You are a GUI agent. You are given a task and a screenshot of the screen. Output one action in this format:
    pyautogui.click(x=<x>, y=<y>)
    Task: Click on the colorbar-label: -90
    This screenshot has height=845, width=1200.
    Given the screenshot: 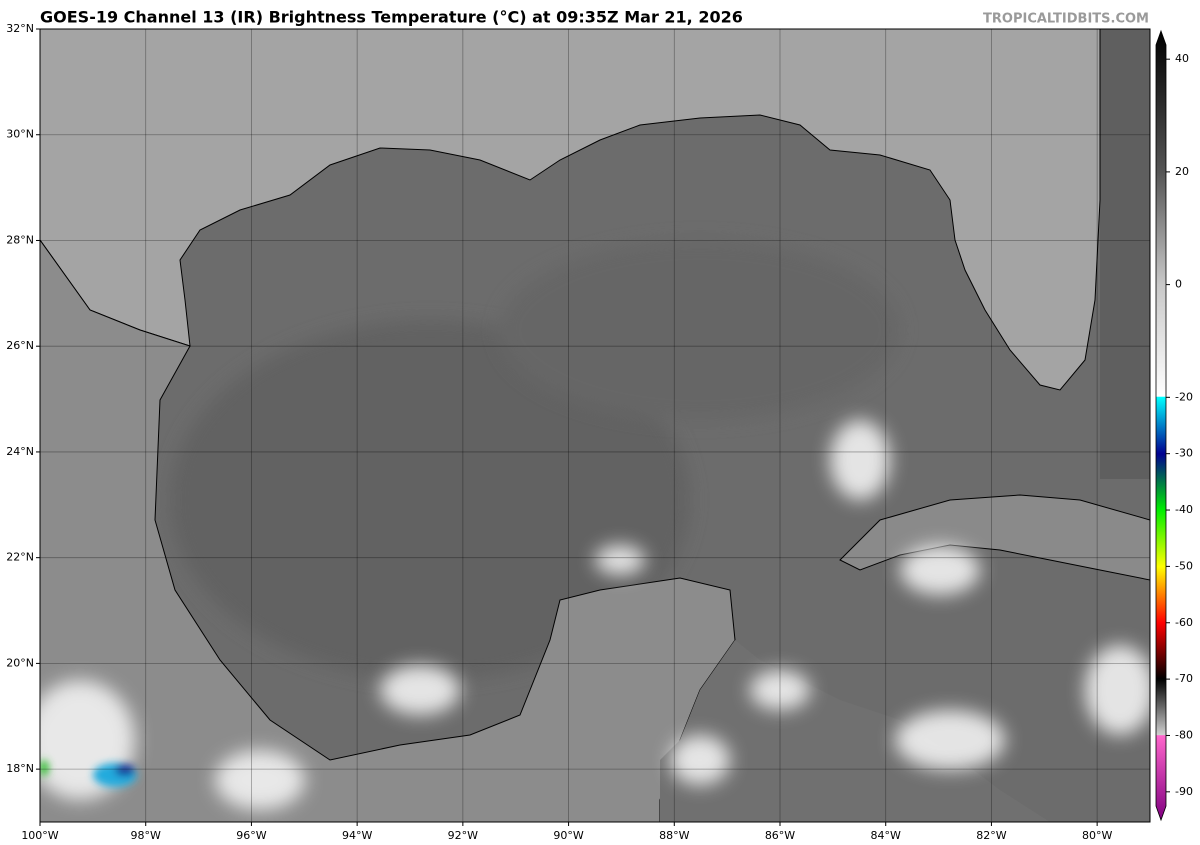 What is the action you would take?
    pyautogui.click(x=1184, y=791)
    